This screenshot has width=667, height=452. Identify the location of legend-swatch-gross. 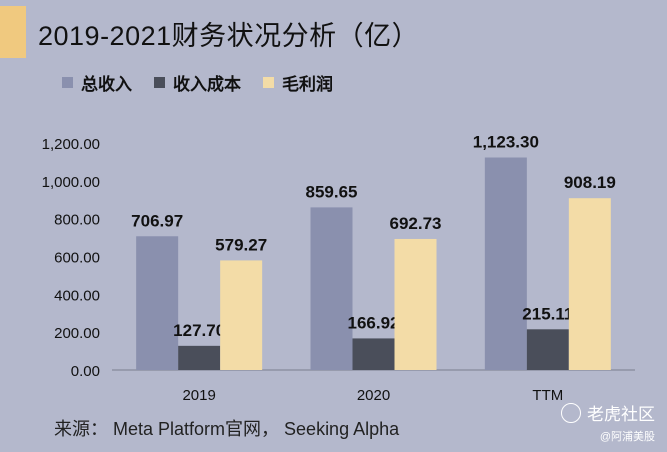
(268, 82).